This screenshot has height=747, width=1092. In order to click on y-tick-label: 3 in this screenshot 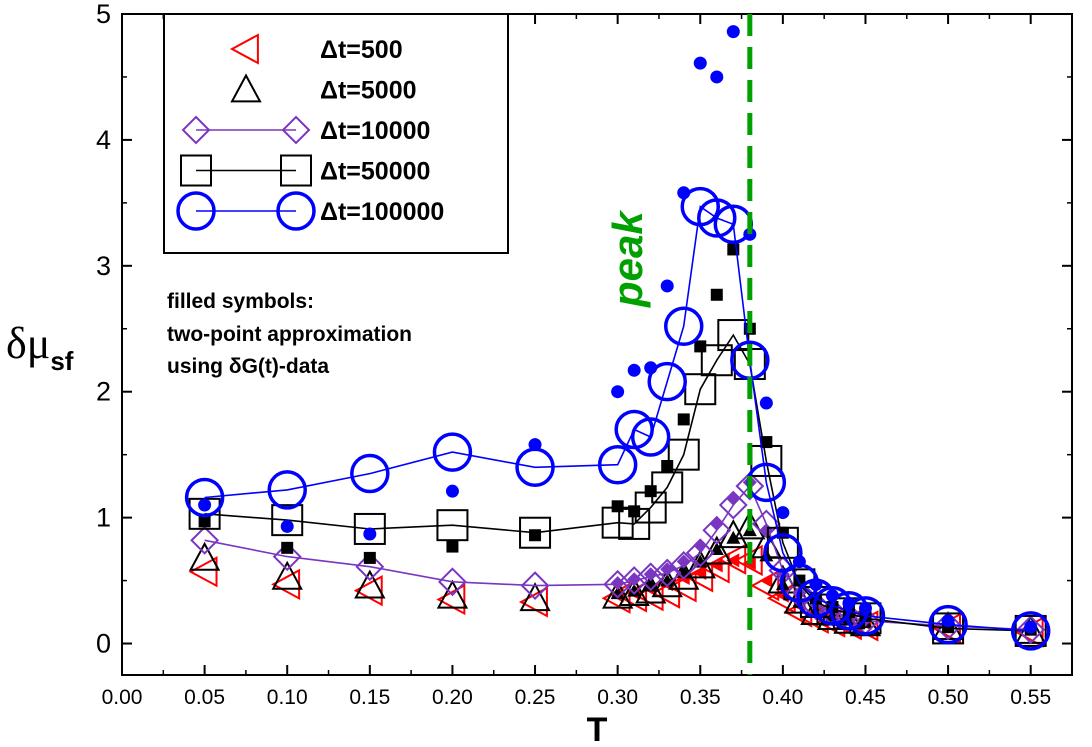, I will do `click(103, 266)`.